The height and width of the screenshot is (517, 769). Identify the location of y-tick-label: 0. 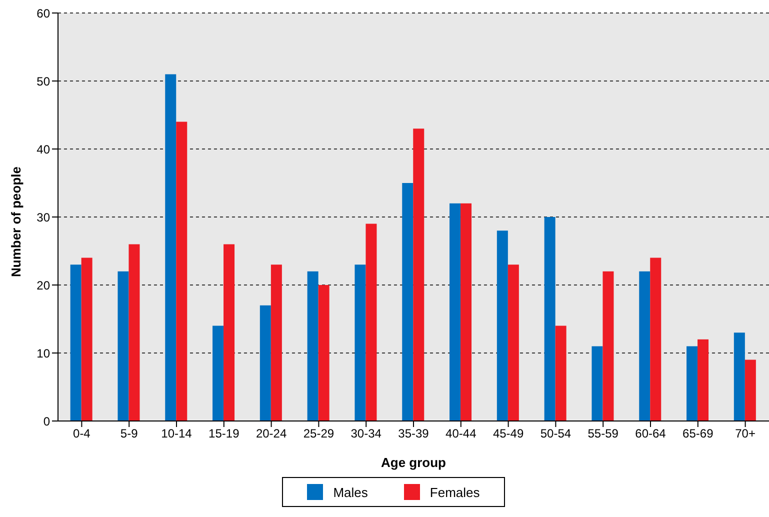
(46, 421).